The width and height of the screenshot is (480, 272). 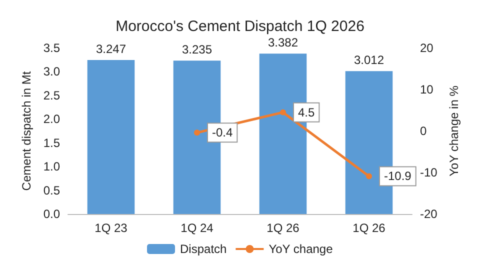 I want to click on y-tick-label: 2.0, so click(x=51, y=119).